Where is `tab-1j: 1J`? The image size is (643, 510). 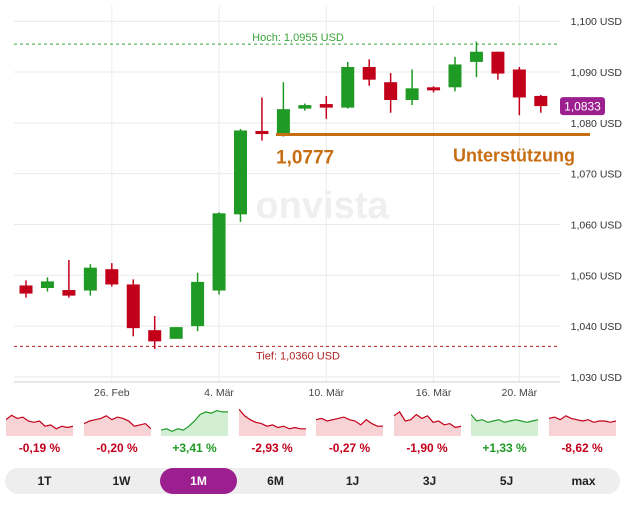 tab-1j: 1J is located at coordinates (352, 481).